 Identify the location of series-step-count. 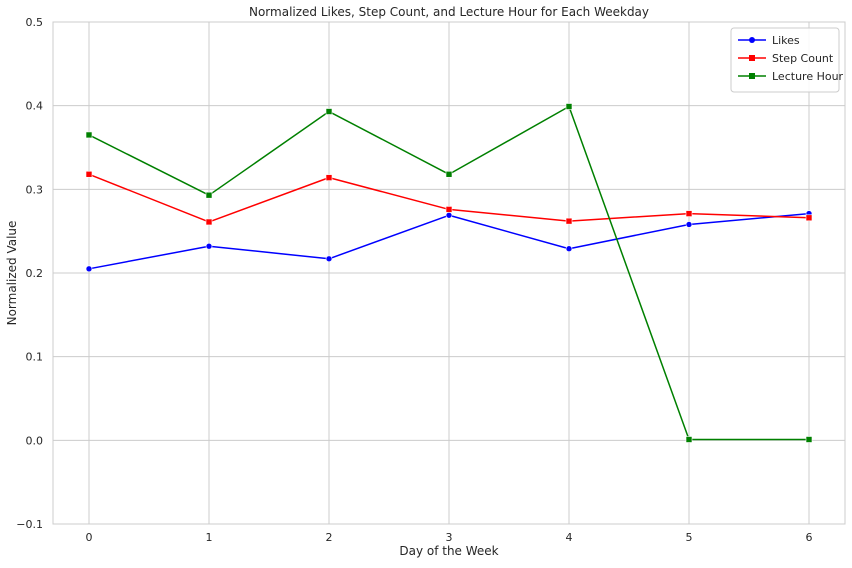
(449, 198).